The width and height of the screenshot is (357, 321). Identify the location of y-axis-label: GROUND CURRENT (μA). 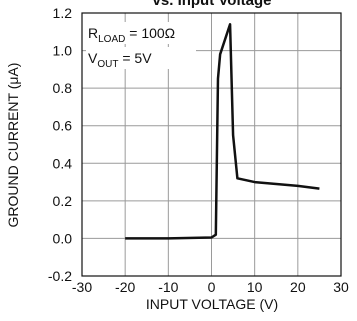
(13, 145).